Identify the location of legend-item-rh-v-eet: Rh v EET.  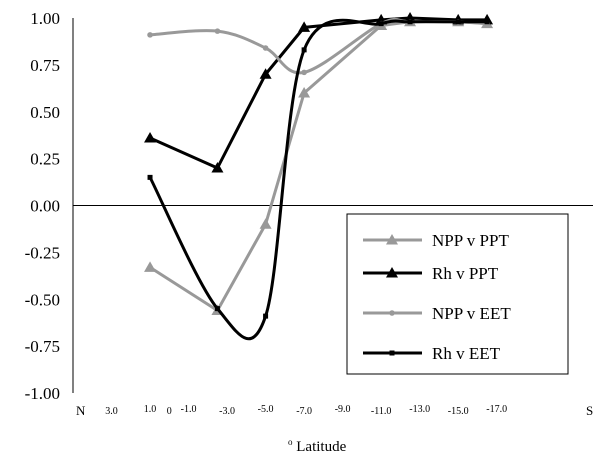
(432, 353).